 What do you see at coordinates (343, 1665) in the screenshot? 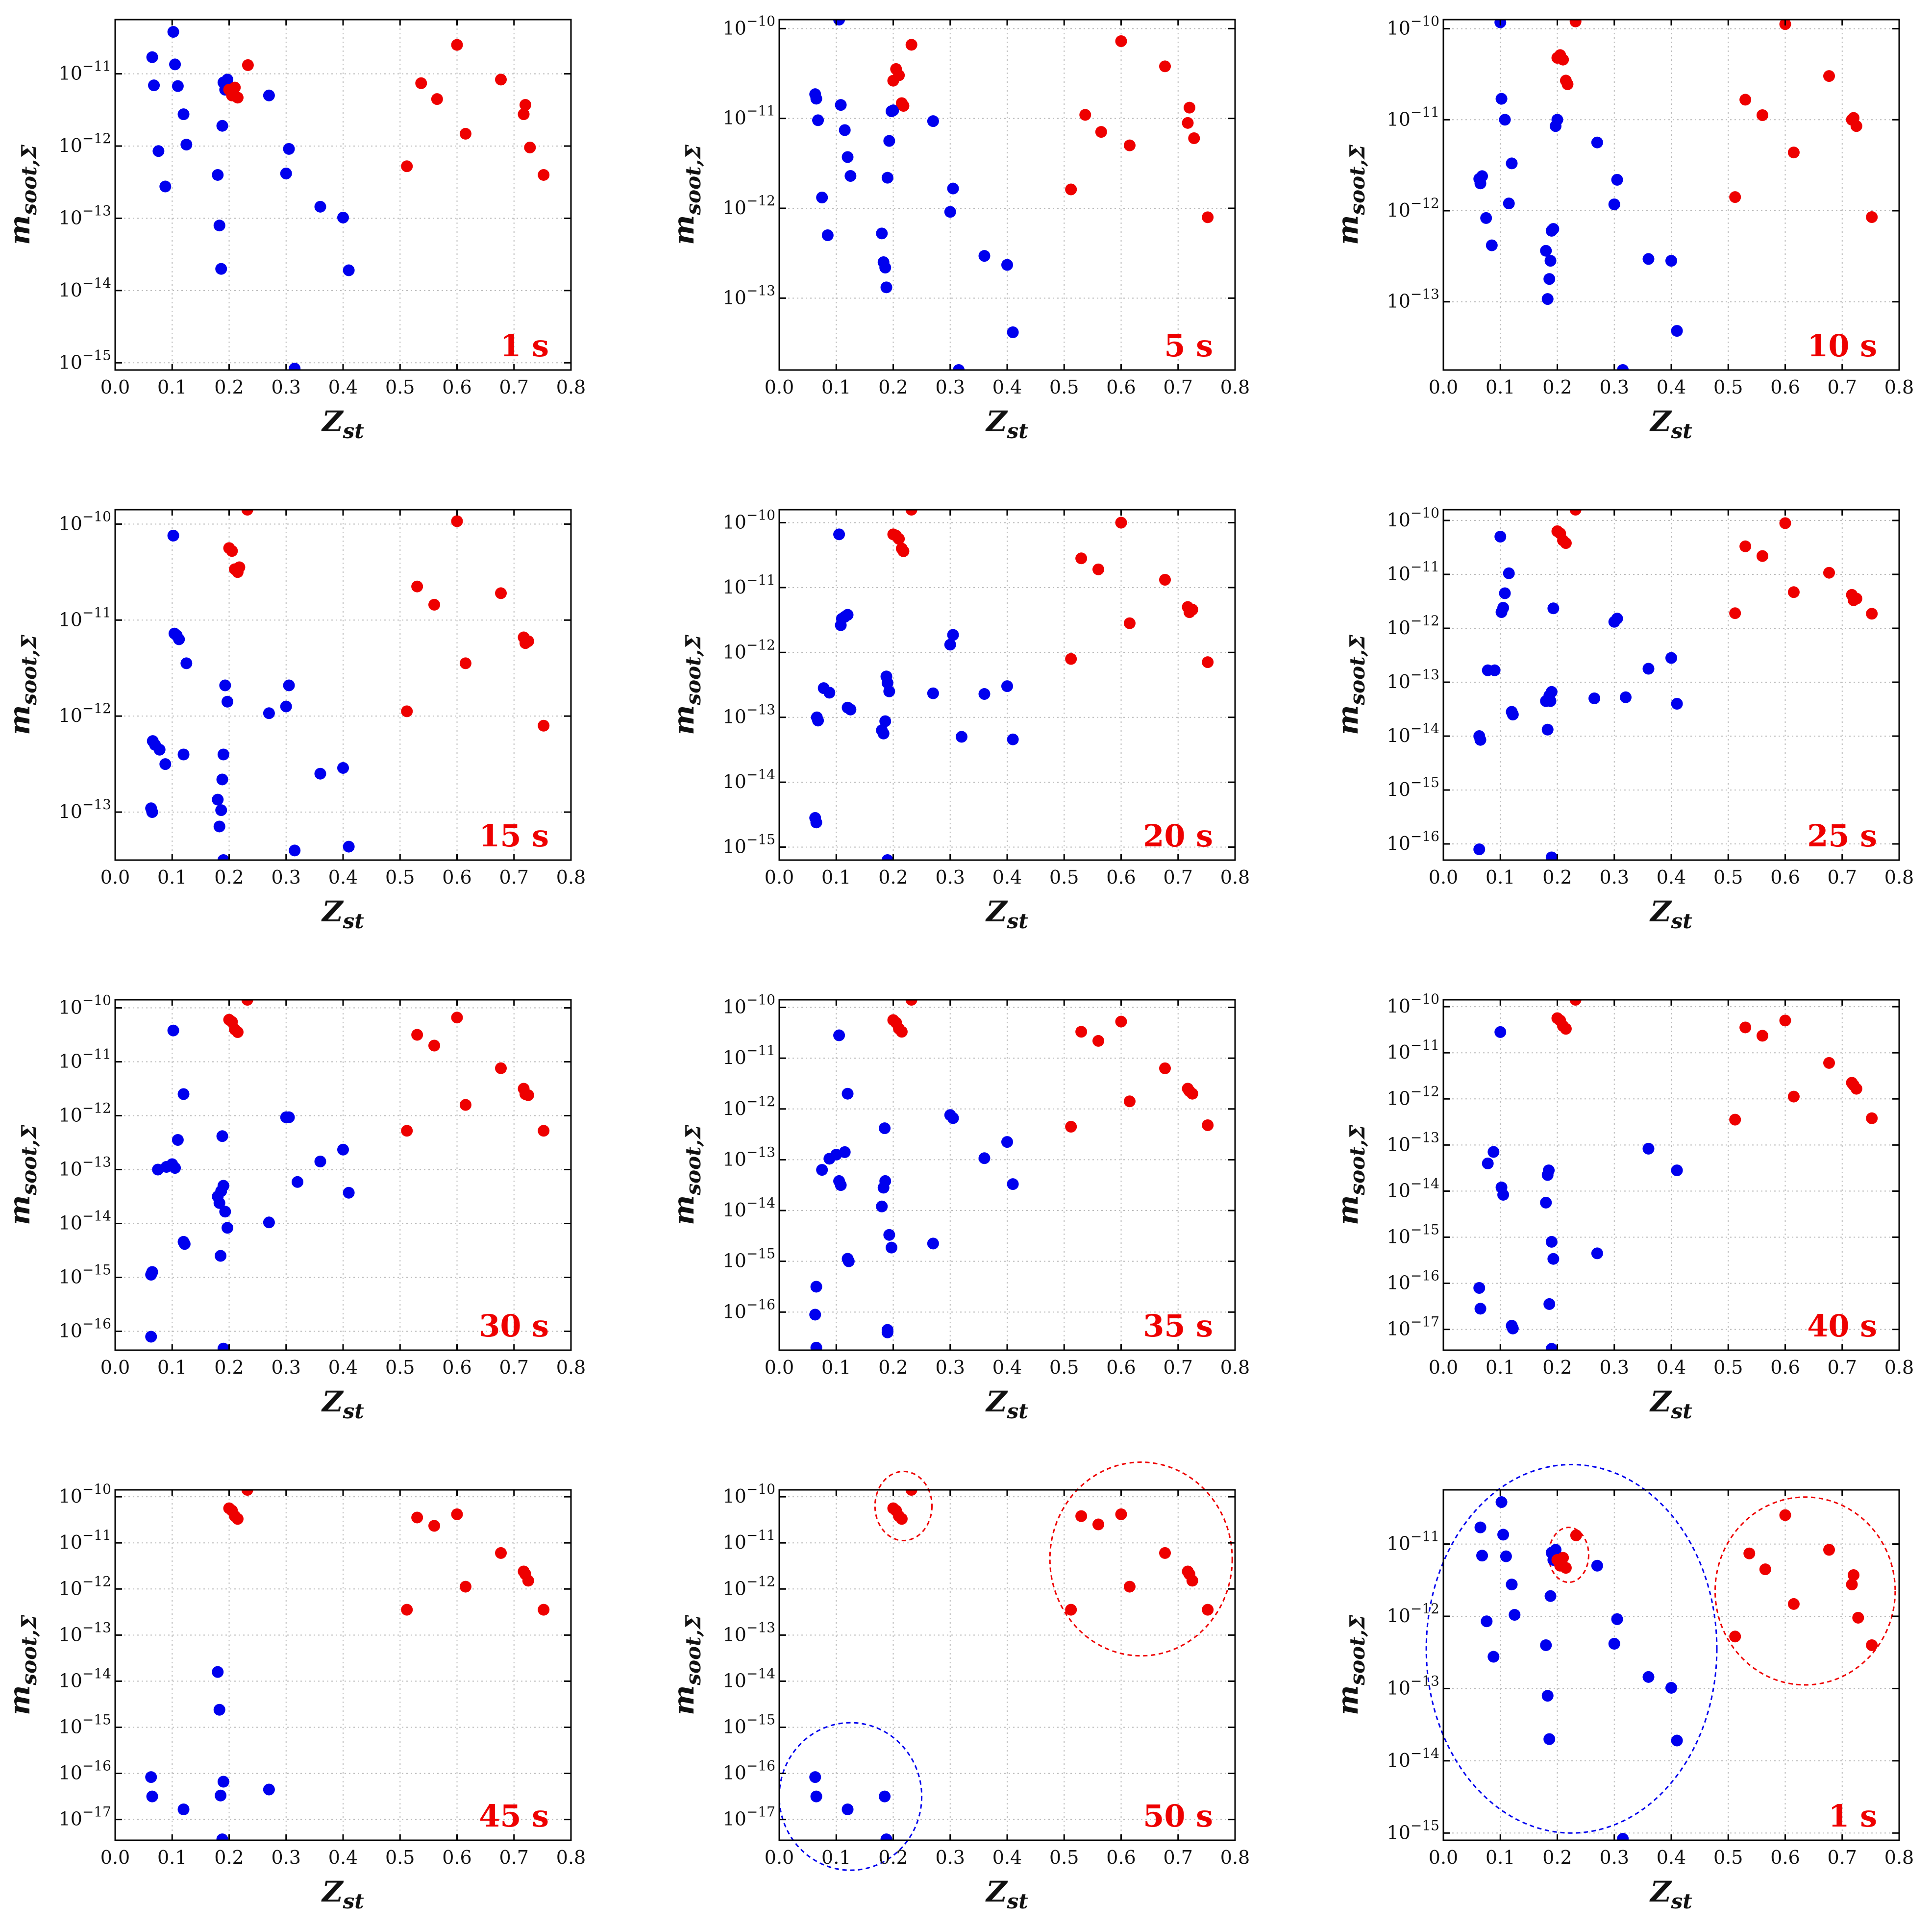
I see `plot-frame` at bounding box center [343, 1665].